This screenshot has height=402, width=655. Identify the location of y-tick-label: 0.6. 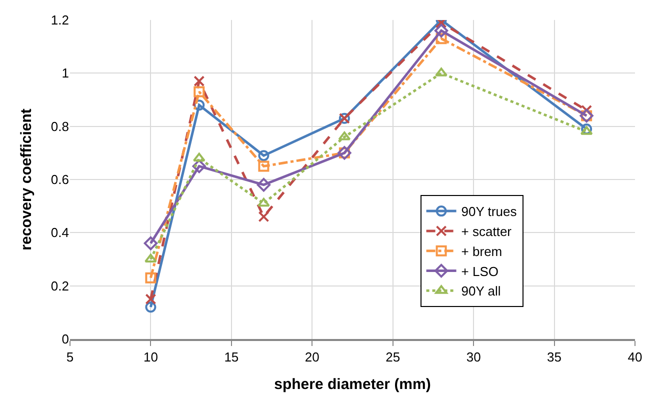
(59, 180).